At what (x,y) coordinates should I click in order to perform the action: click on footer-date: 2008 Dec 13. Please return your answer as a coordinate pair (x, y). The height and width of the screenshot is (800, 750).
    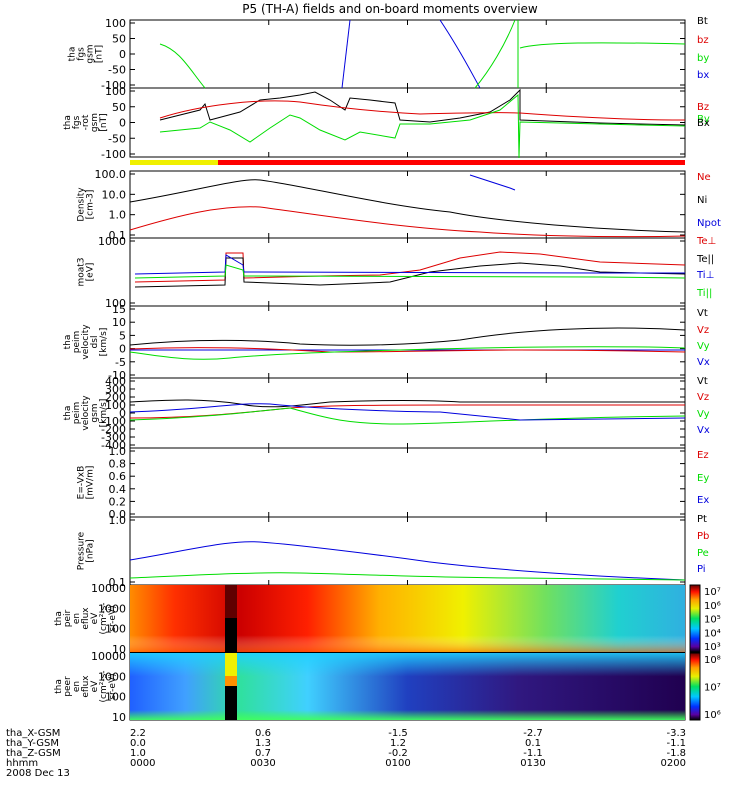
    Looking at the image, I should click on (38, 773).